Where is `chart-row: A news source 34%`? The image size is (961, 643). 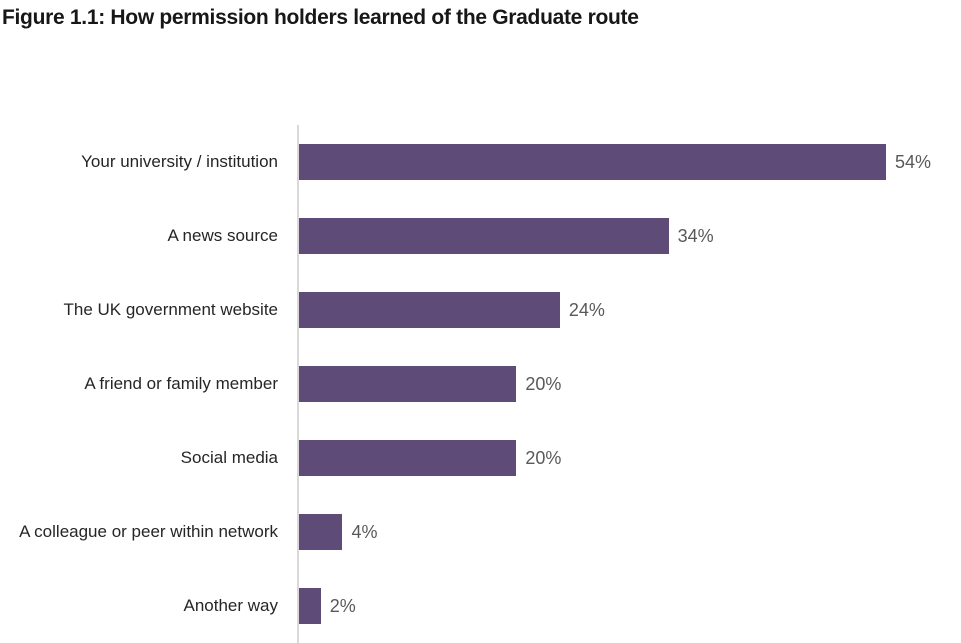 chart-row: A news source 34% is located at coordinates (480, 236).